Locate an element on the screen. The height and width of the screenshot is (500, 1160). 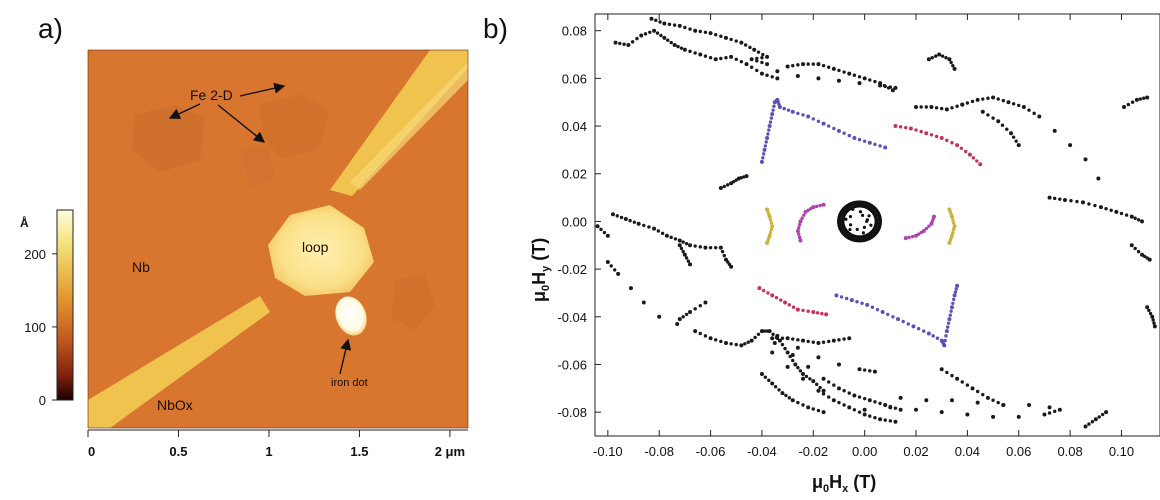
y-tick-label: 0.08 is located at coordinates (574, 31).